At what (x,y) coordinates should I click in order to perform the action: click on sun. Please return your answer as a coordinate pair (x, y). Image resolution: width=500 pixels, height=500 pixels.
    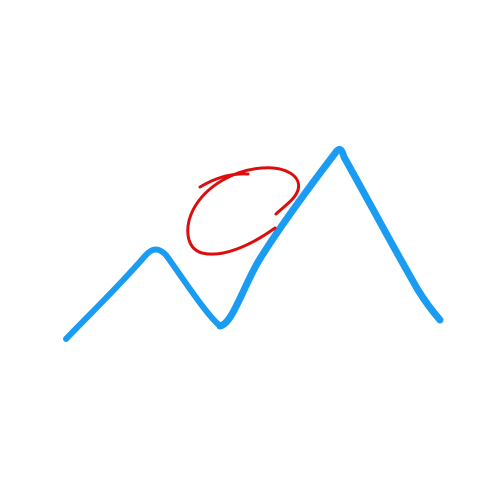
    Looking at the image, I should click on (243, 211).